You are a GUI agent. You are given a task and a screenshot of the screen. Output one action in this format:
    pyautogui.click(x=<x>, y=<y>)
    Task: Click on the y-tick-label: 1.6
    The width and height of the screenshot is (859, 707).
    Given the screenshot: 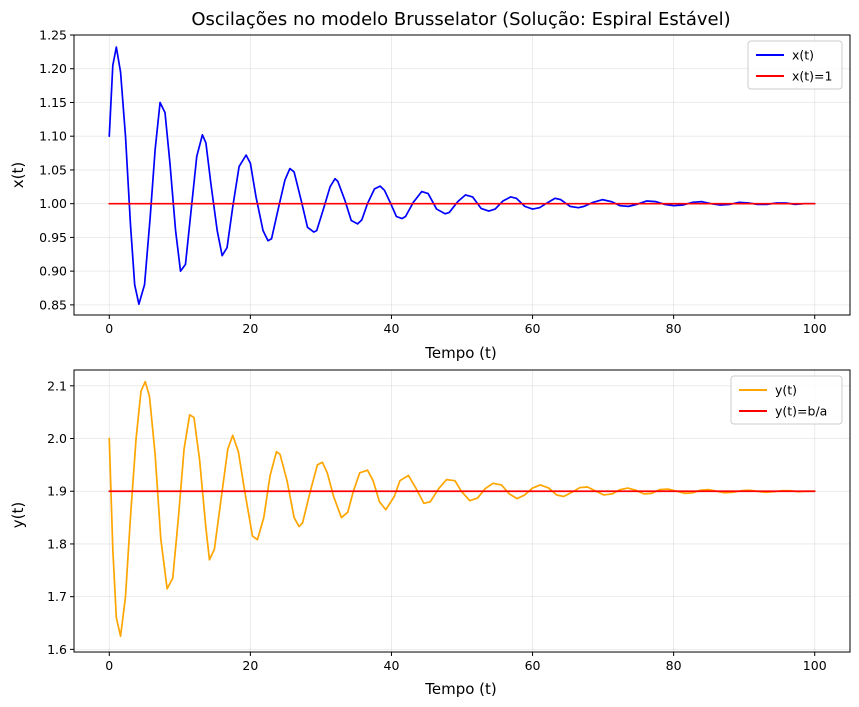 What is the action you would take?
    pyautogui.click(x=57, y=649)
    